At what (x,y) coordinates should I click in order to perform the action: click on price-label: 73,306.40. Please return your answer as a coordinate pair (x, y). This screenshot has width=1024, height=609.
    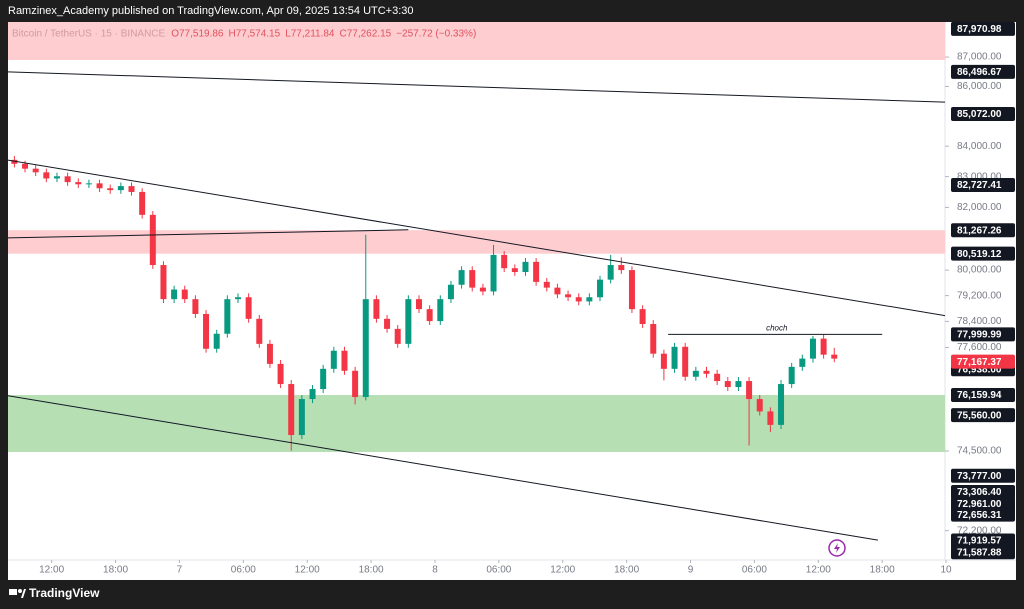
    Looking at the image, I should click on (979, 492).